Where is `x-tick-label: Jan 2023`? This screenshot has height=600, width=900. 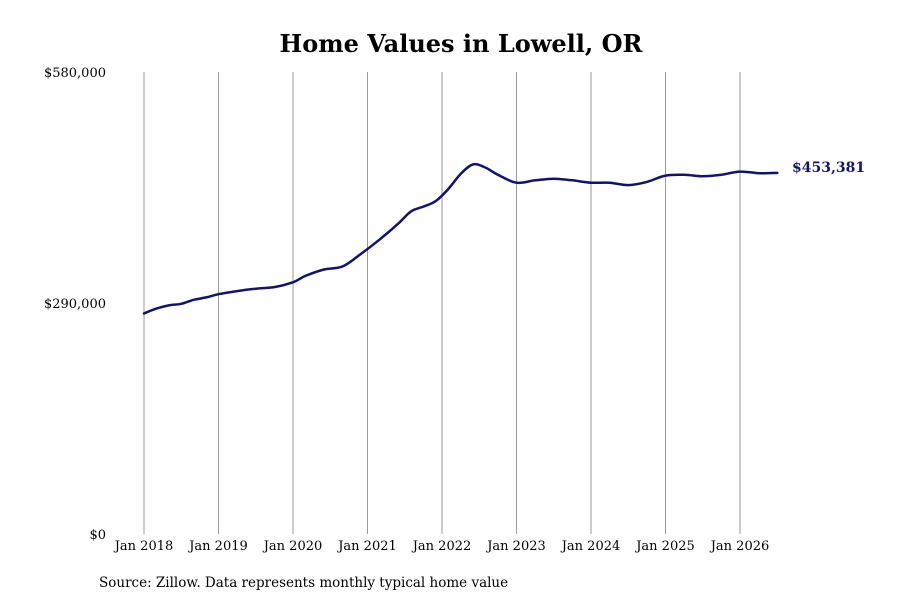 x-tick-label: Jan 2023 is located at coordinates (515, 546).